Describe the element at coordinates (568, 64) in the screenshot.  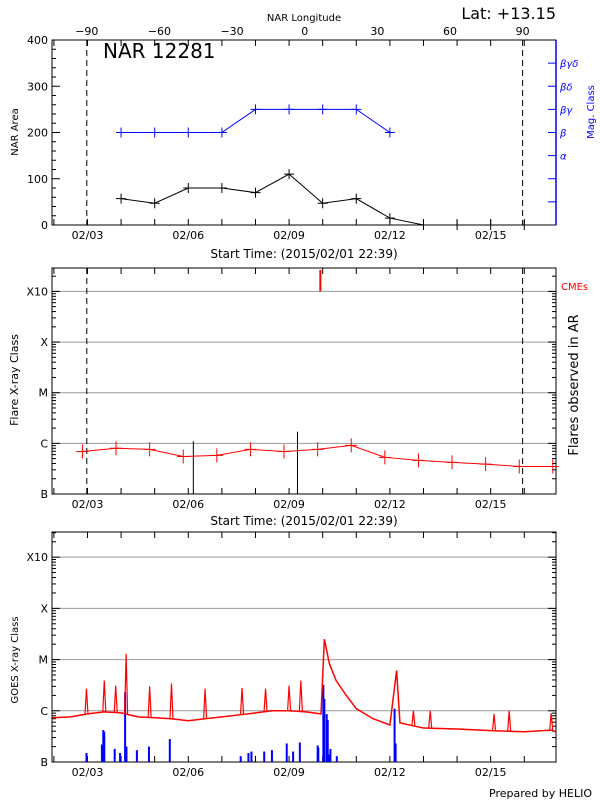
I see `mag-tick-label: βγδ` at that location.